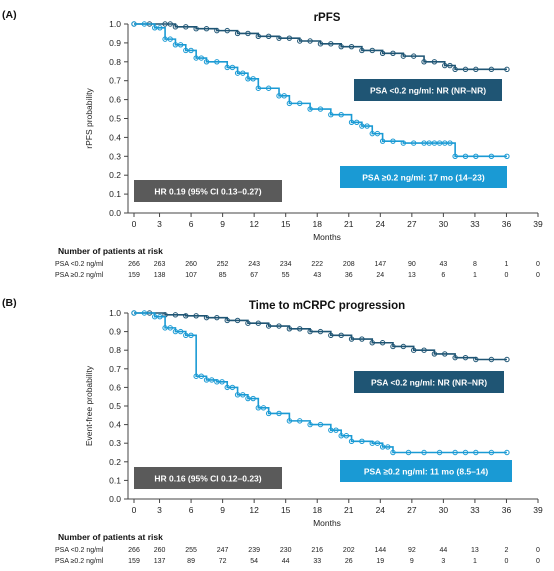 Image resolution: width=554 pixels, height=571 pixels. What do you see at coordinates (349, 550) in the screenshot?
I see `risk-value: 202` at bounding box center [349, 550].